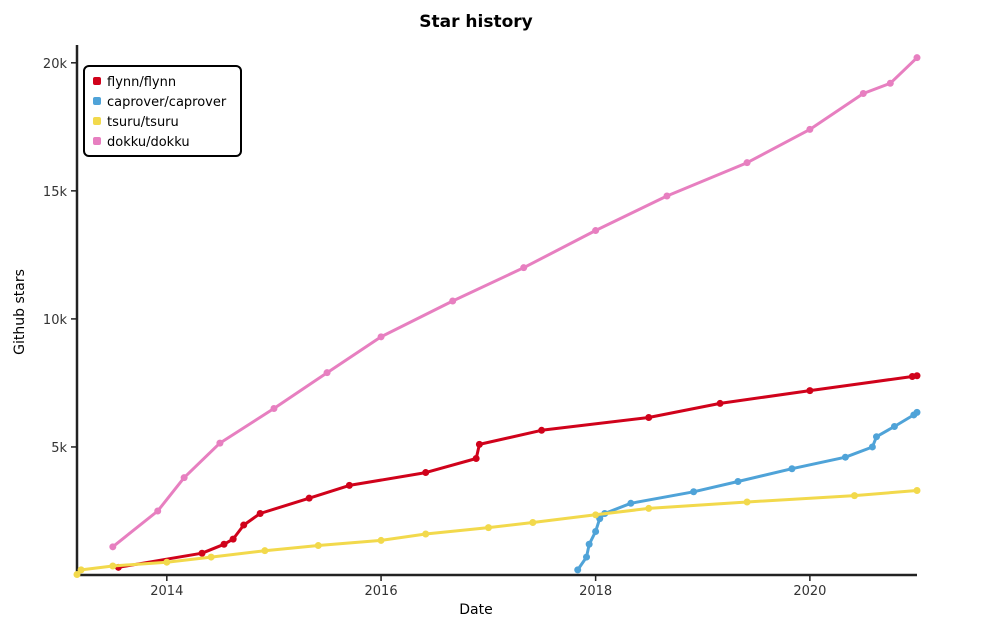 The height and width of the screenshot is (621, 985). I want to click on series-line-caprover, so click(747, 491).